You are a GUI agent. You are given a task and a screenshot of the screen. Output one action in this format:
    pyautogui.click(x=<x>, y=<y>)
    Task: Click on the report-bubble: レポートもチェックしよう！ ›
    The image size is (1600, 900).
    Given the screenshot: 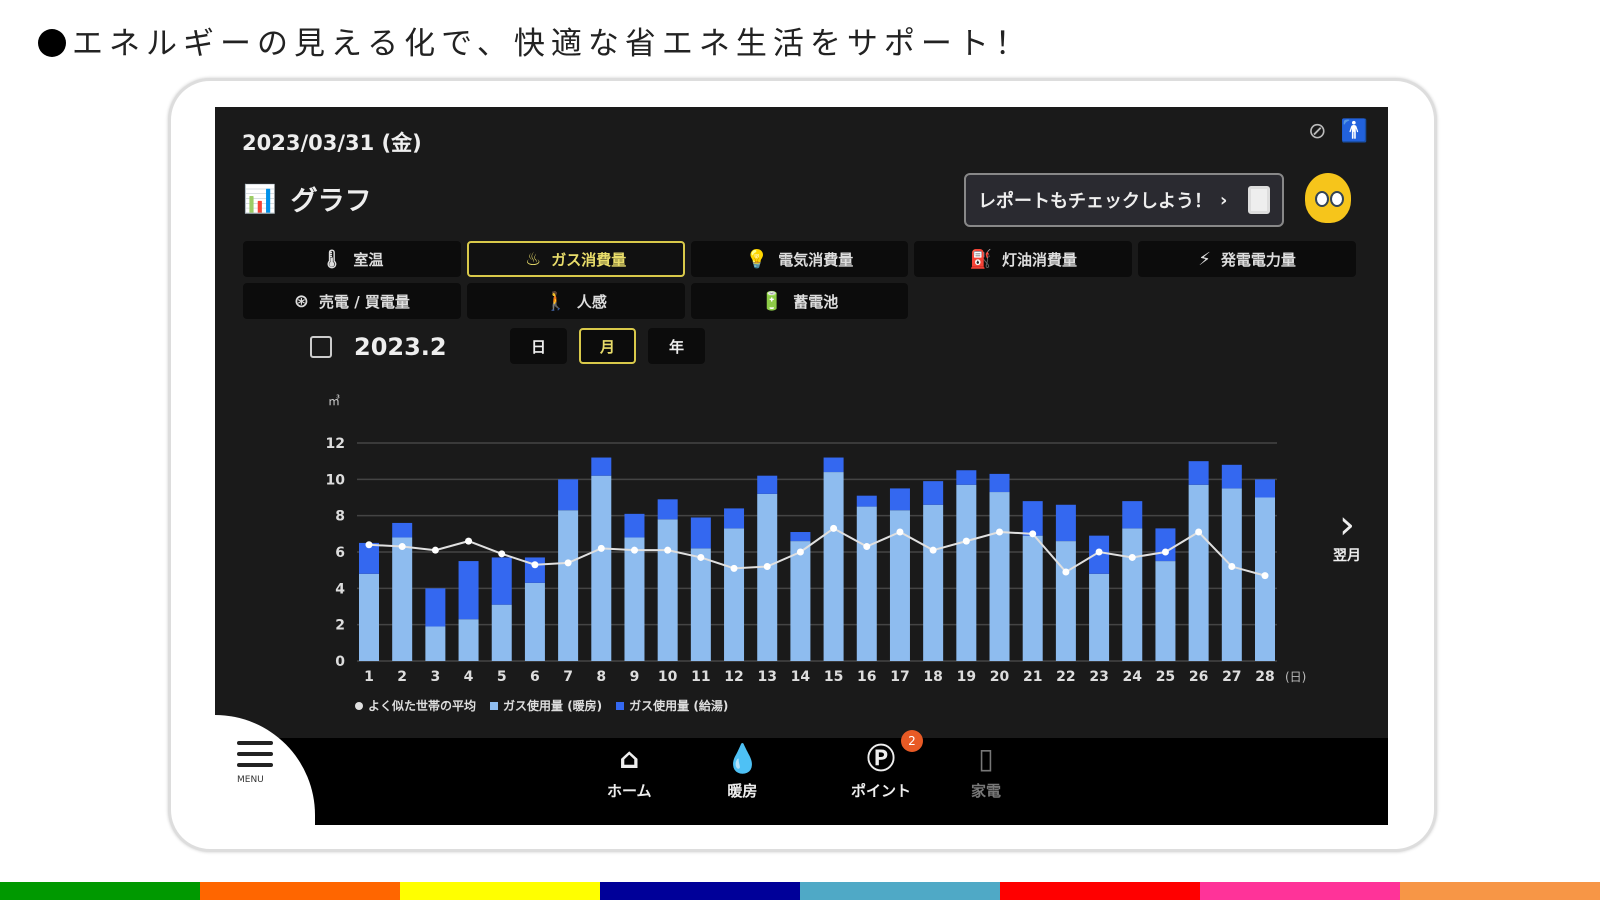 What is the action you would take?
    pyautogui.click(x=1124, y=200)
    